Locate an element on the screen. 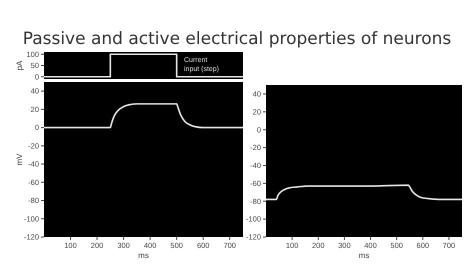  y-axis-title: mV is located at coordinates (19, 159).